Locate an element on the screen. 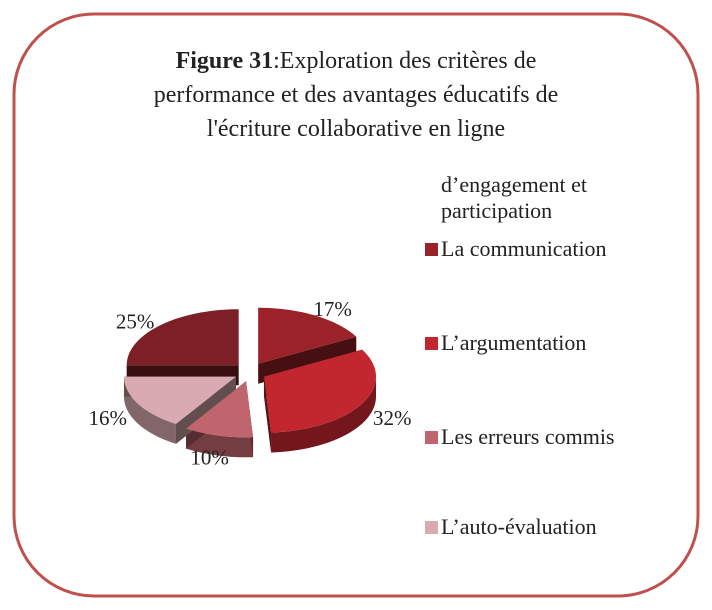  data-label: 32% is located at coordinates (392, 418).